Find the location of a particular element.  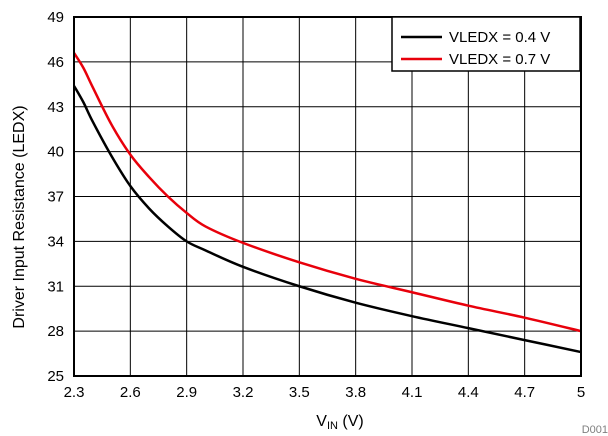

legend-box is located at coordinates (486, 44).